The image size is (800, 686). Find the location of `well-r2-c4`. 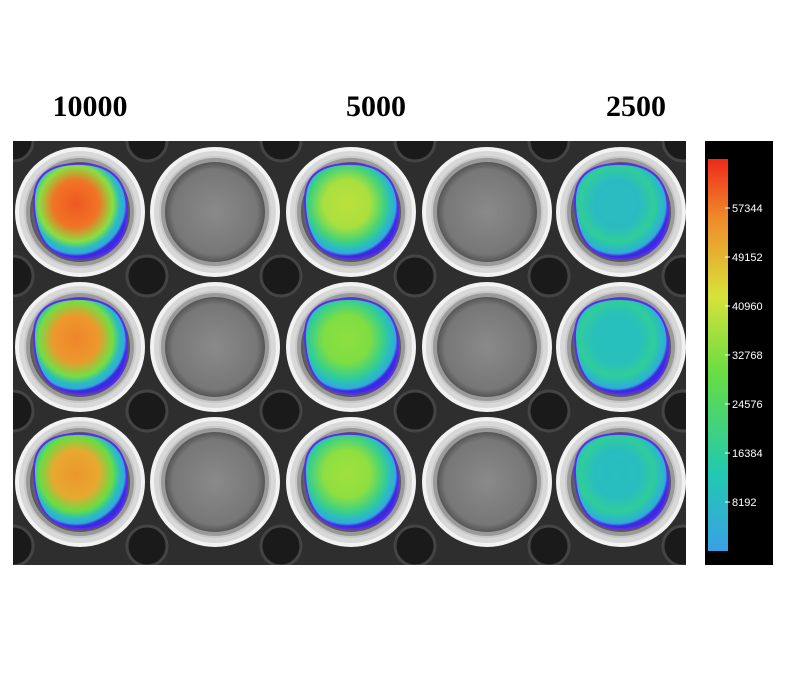

well-r2-c4 is located at coordinates (487, 347).